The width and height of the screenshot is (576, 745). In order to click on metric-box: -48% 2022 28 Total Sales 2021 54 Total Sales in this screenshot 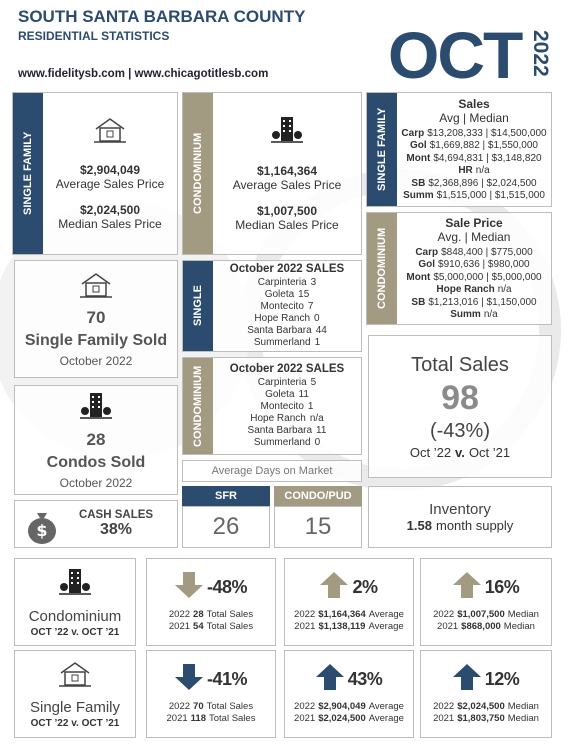, I will do `click(211, 602)`.